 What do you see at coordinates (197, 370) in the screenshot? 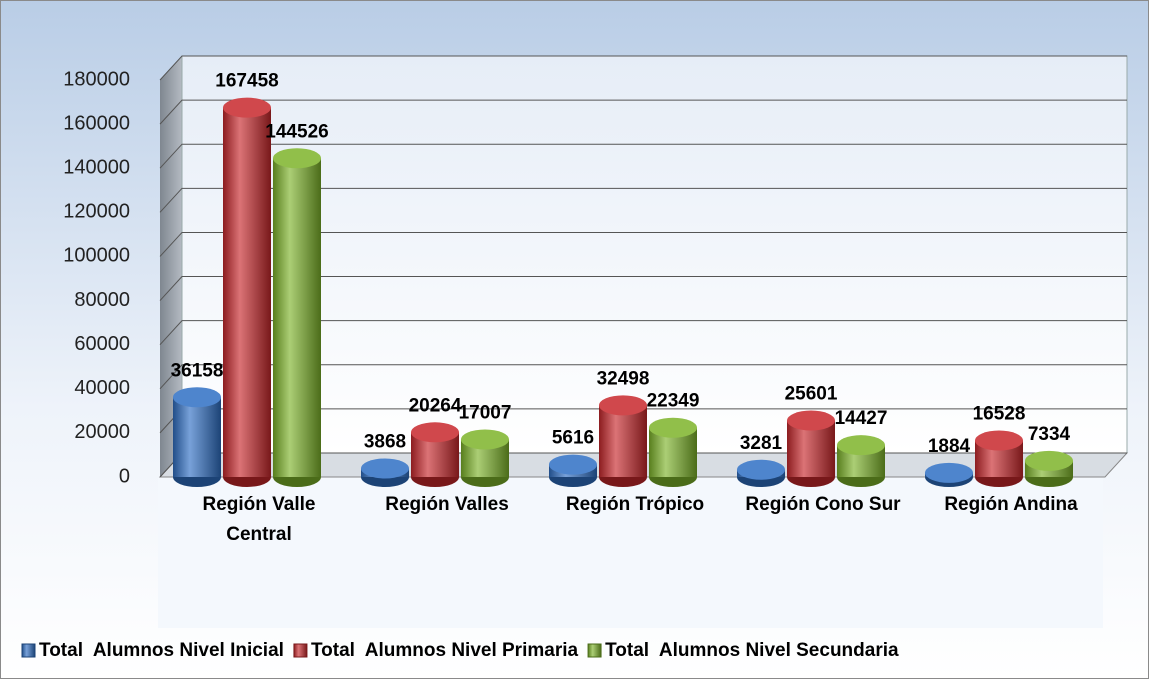
I see `data-label: 36158` at bounding box center [197, 370].